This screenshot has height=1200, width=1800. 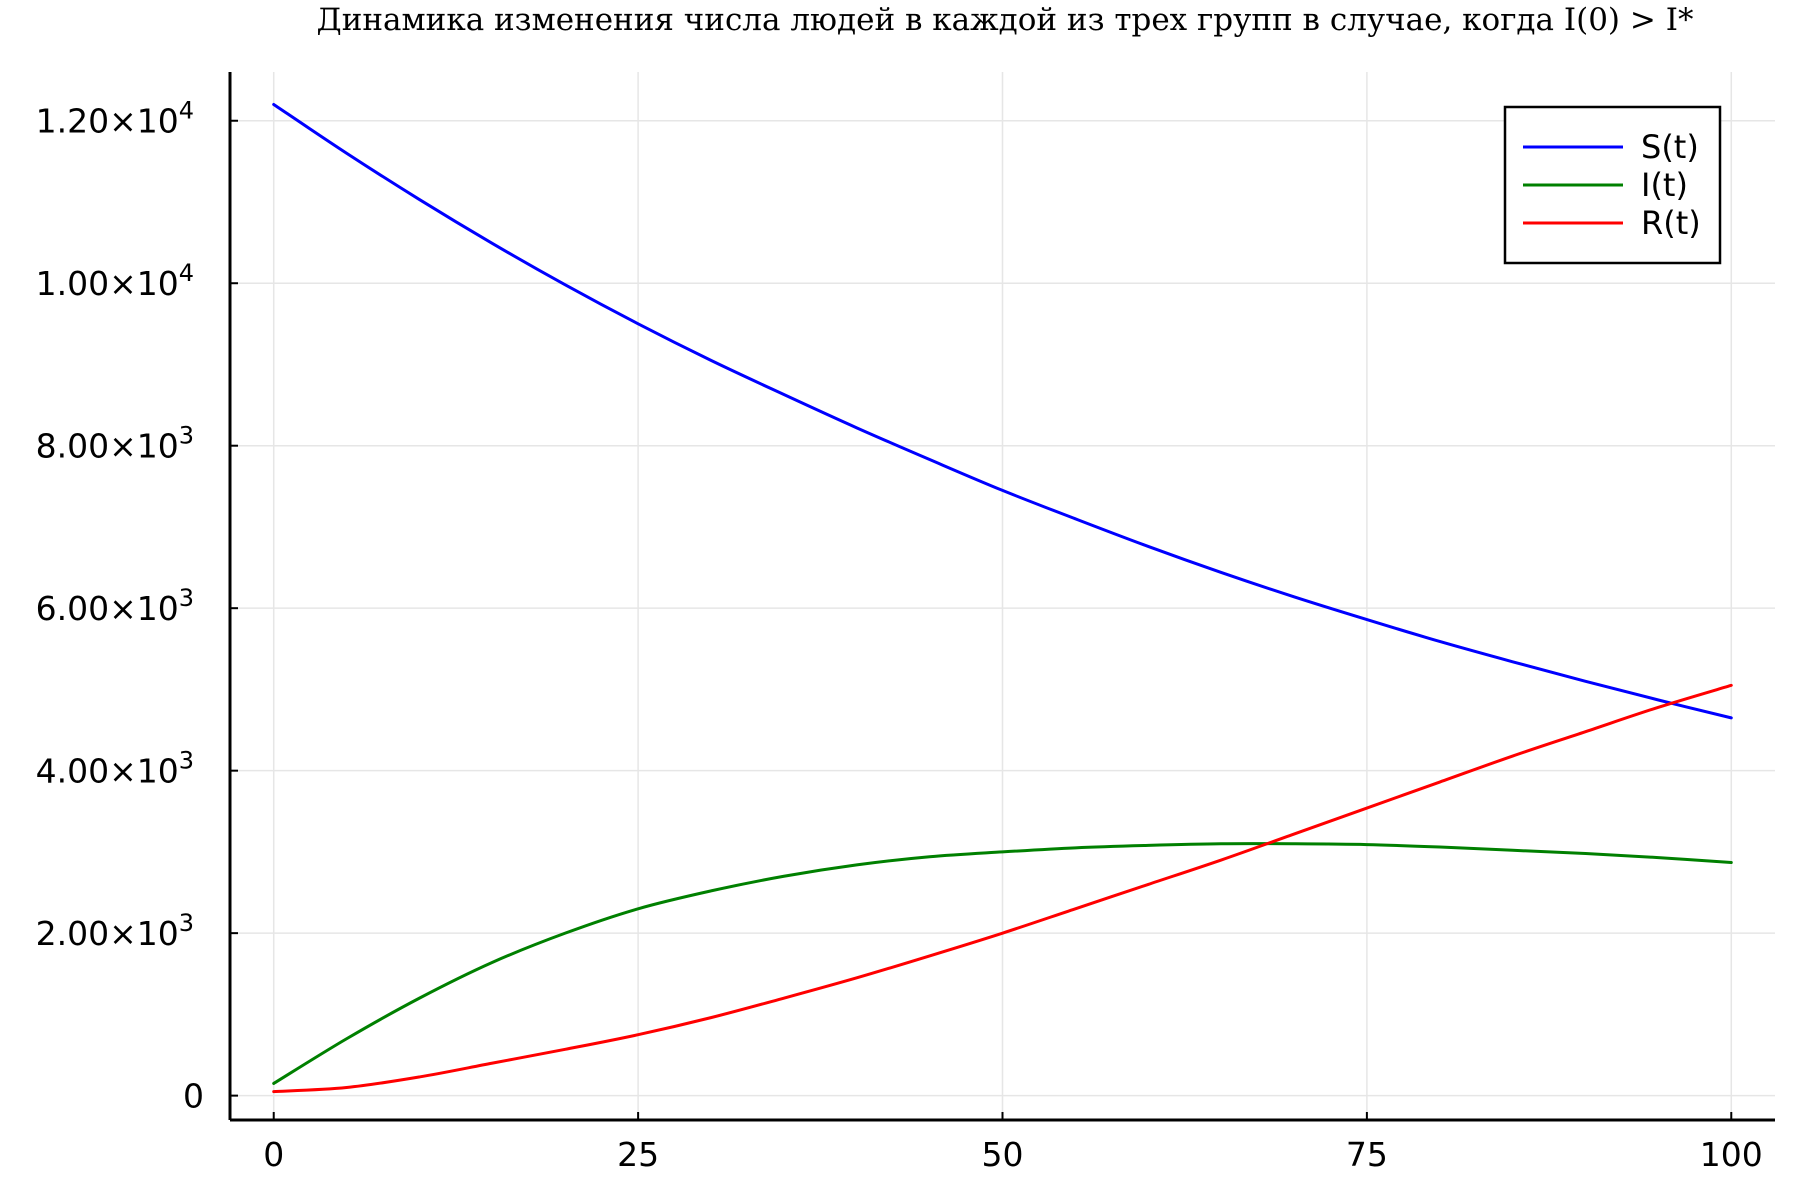 What do you see at coordinates (1671, 223) in the screenshot?
I see `legend-item-r-label: R(t)` at bounding box center [1671, 223].